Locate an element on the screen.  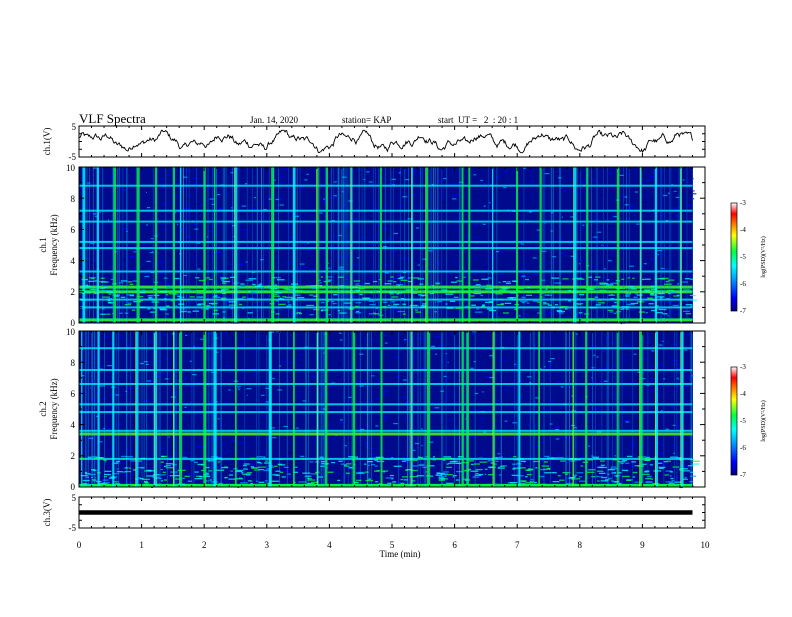
ch1-waveform-line is located at coordinates (385, 141).